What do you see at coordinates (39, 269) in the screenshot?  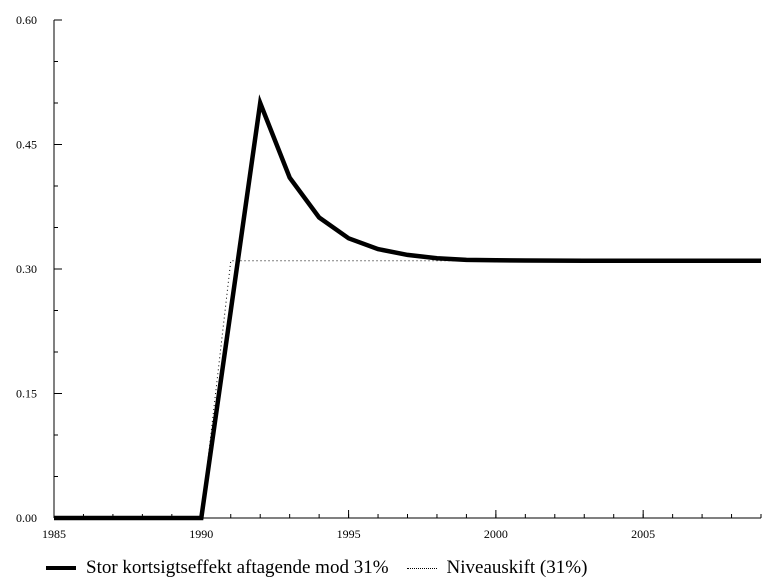 I see `y-axis: 0.00 0.15 0.30 0.45 0.60` at bounding box center [39, 269].